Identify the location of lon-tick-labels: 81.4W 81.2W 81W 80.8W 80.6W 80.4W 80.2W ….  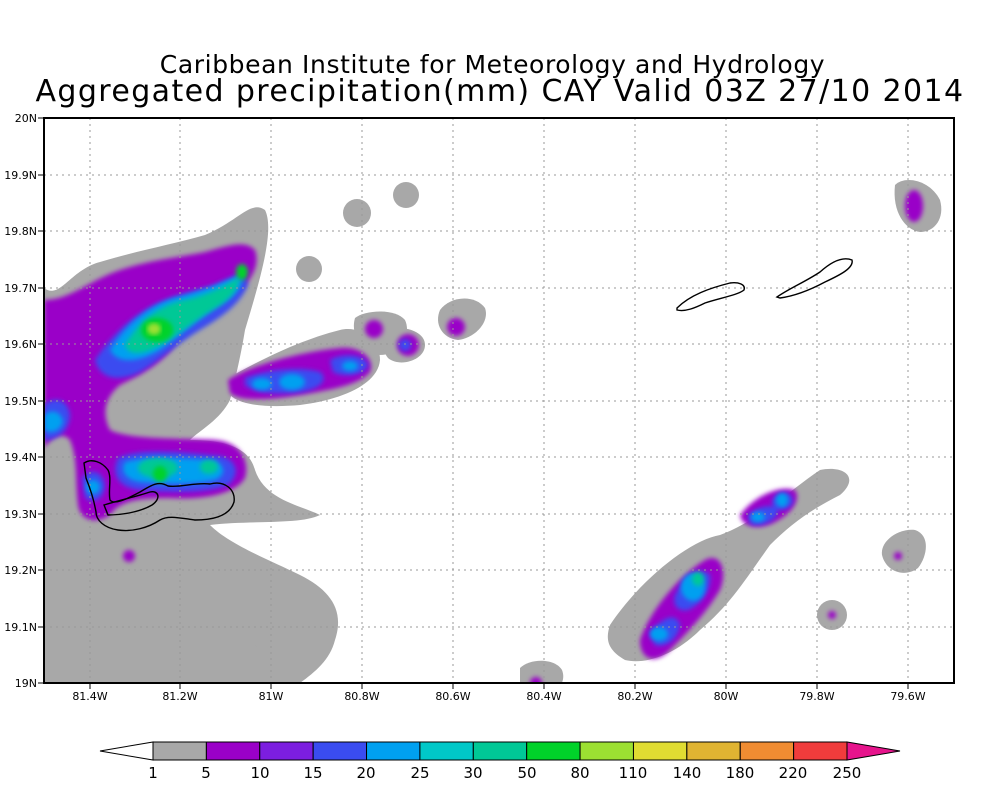
(498, 696).